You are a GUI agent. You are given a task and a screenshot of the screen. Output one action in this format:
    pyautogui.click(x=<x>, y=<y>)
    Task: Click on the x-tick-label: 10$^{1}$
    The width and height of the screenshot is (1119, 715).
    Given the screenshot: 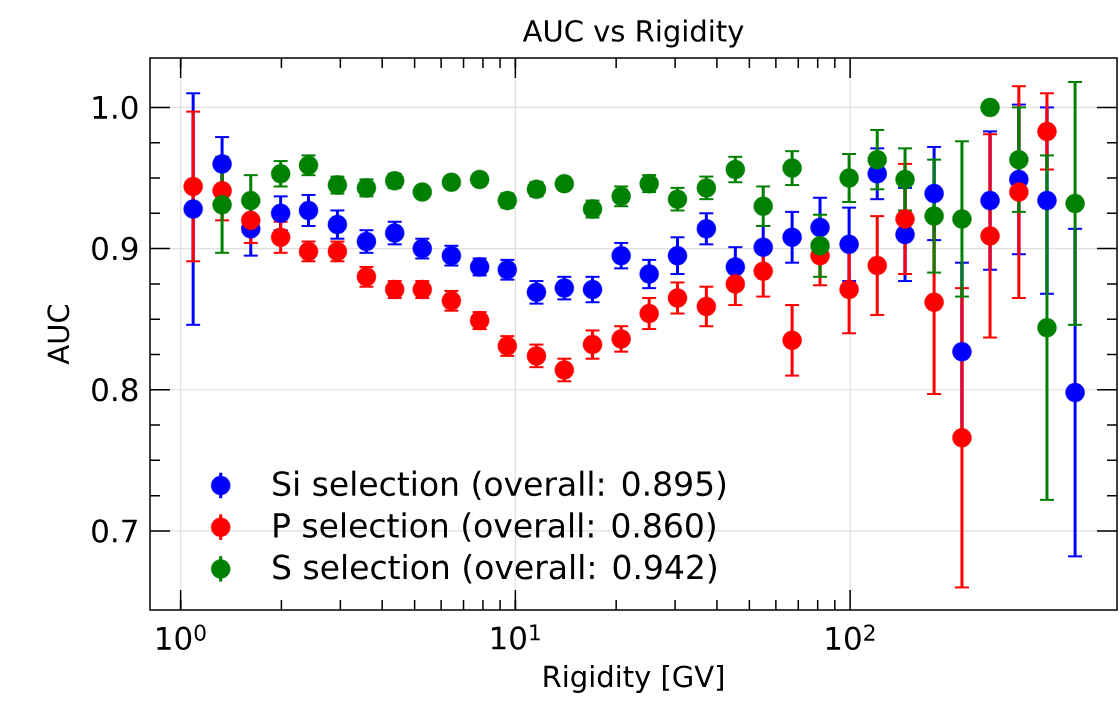 What is the action you would take?
    pyautogui.click(x=515, y=637)
    